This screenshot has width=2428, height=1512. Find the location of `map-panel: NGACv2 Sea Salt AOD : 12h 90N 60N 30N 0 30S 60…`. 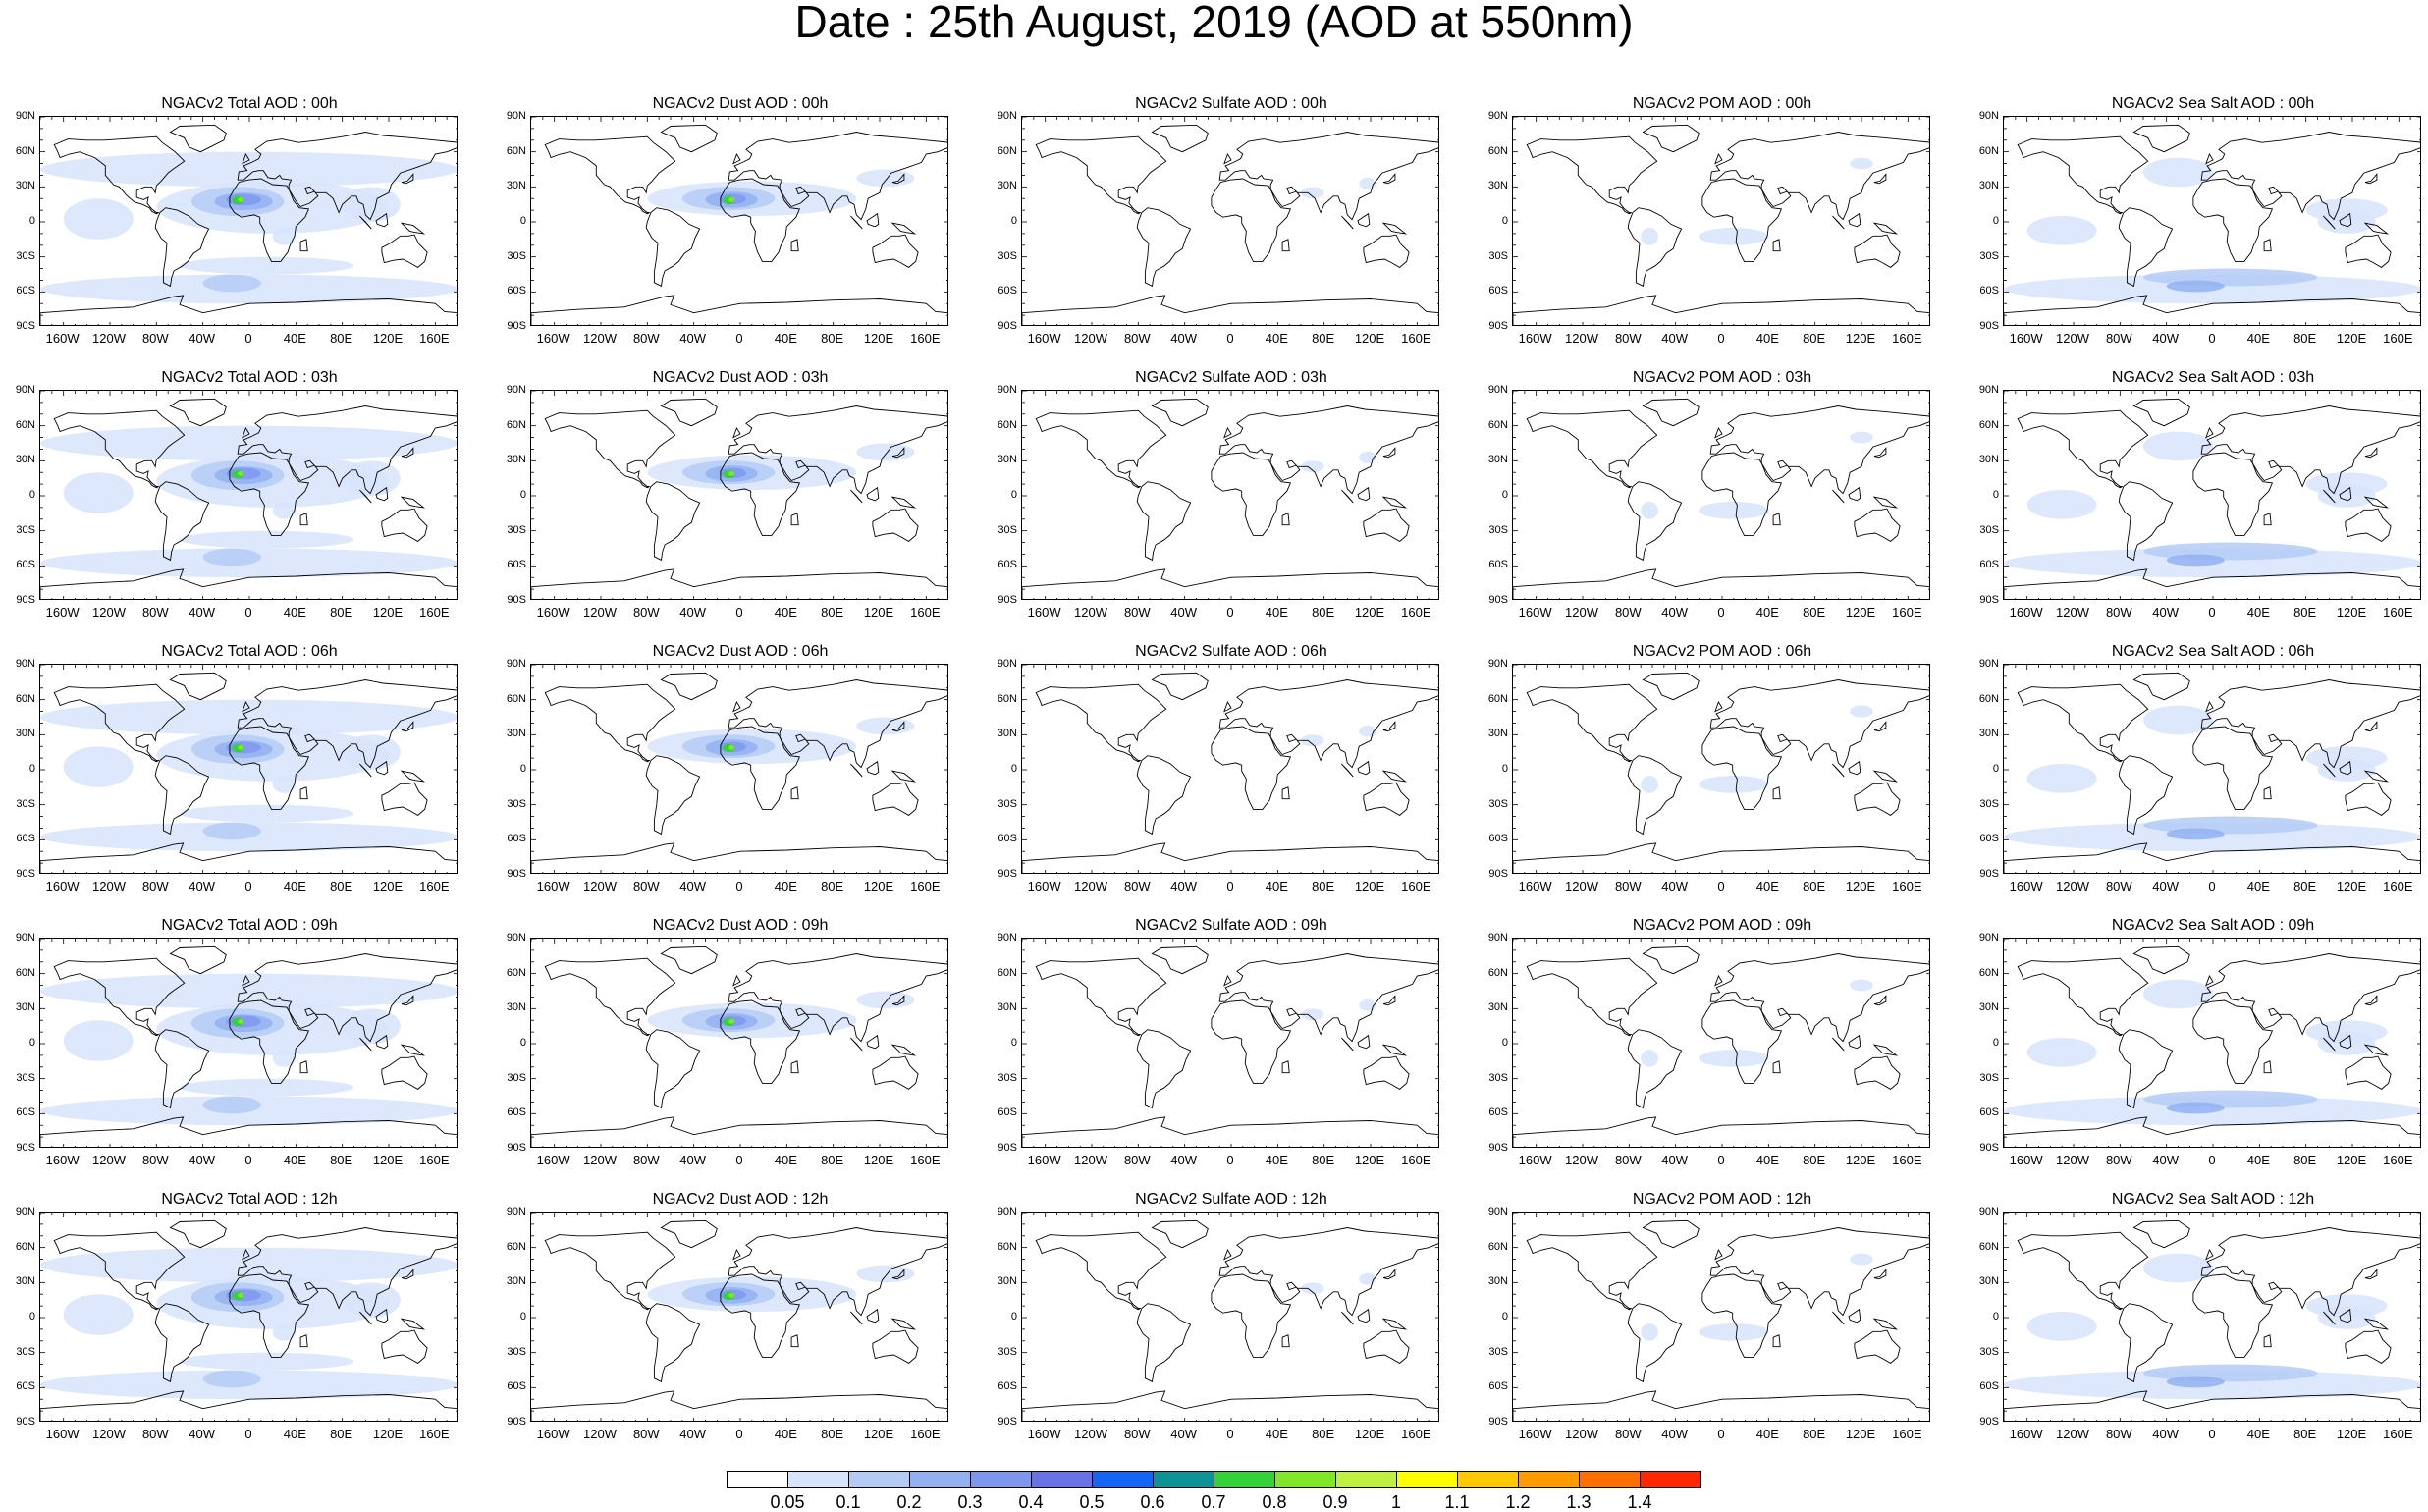

map-panel: NGACv2 Sea Salt AOD : 12h 90N 60N 30N 0 30S 60… is located at coordinates (2203, 1329).